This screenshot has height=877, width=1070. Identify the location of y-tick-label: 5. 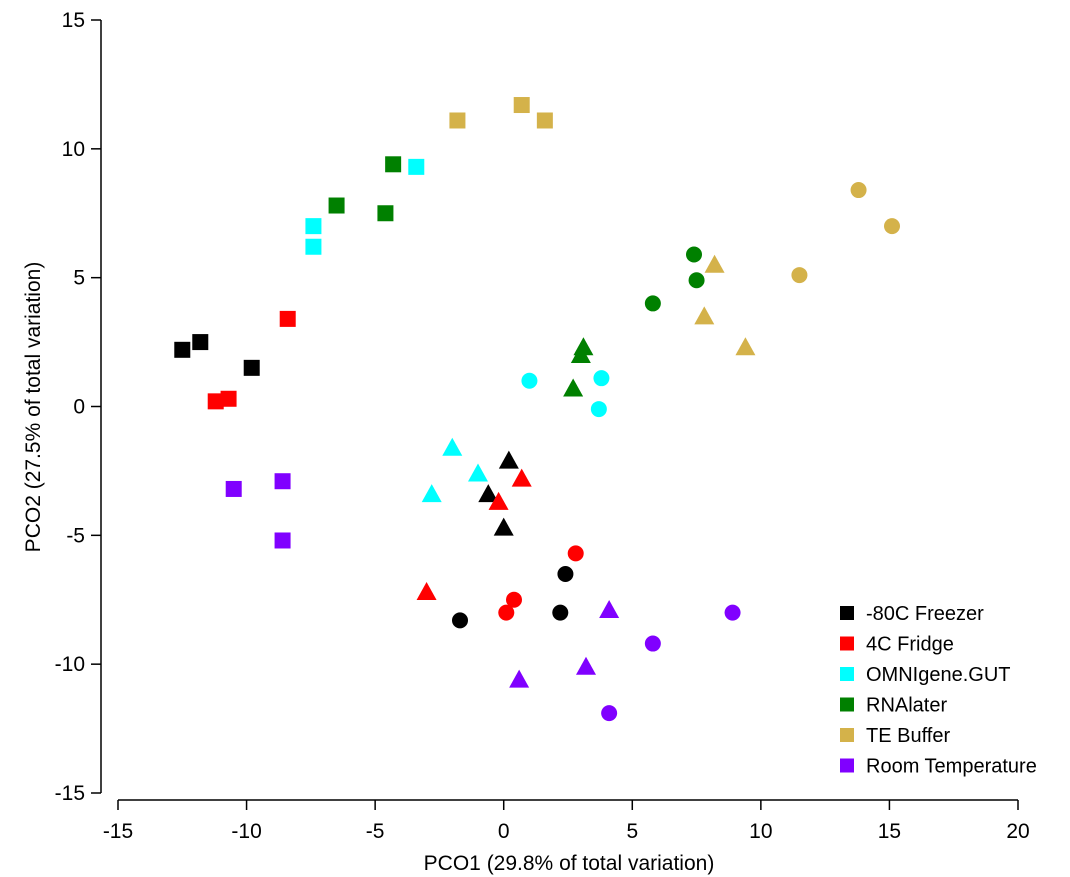
(79, 278).